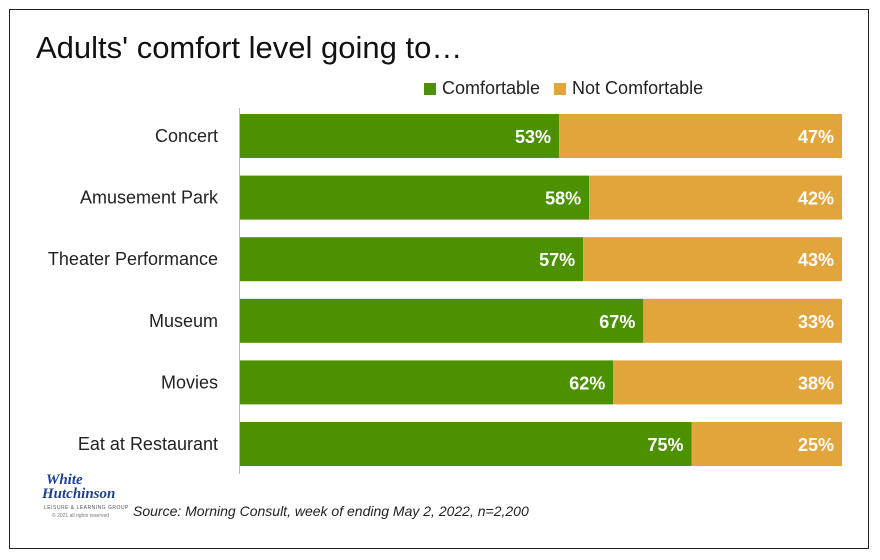  What do you see at coordinates (133, 259) in the screenshot?
I see `category-label-theater-performance: Theater Performance` at bounding box center [133, 259].